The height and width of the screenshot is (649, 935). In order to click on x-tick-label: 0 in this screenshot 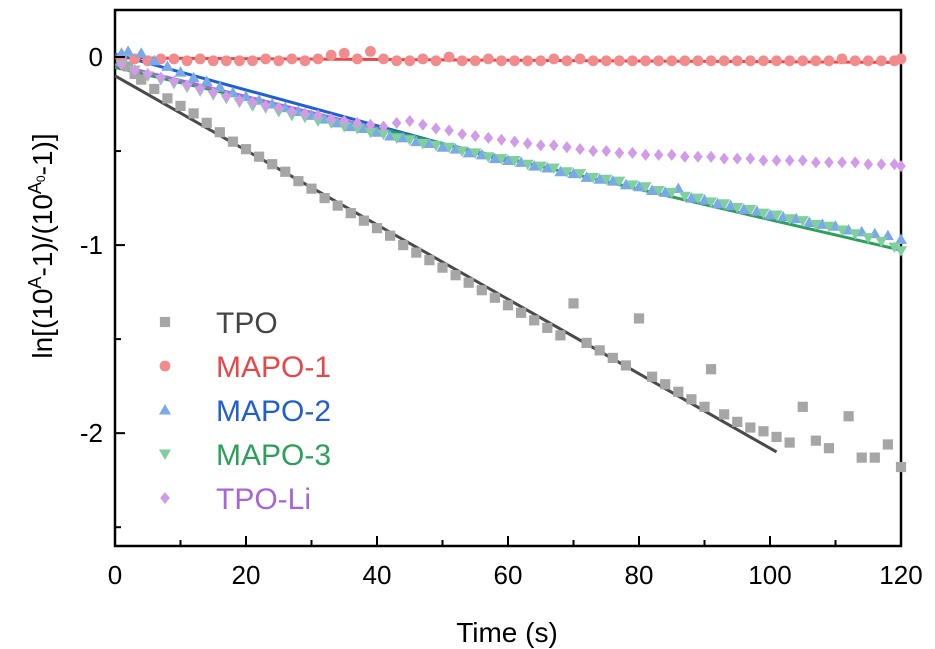, I will do `click(115, 575)`.